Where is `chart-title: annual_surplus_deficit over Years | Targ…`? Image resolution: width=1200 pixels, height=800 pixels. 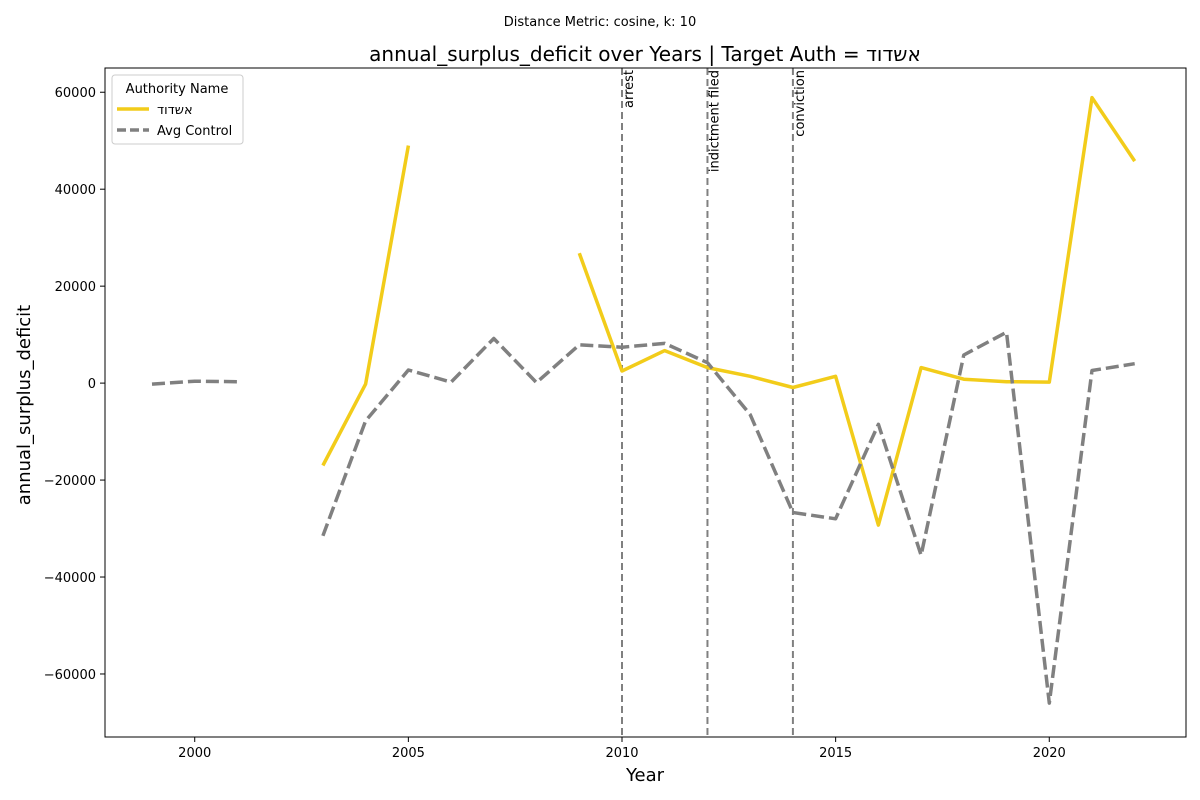 chart-title: annual_surplus_deficit over Years | Targ… is located at coordinates (645, 54).